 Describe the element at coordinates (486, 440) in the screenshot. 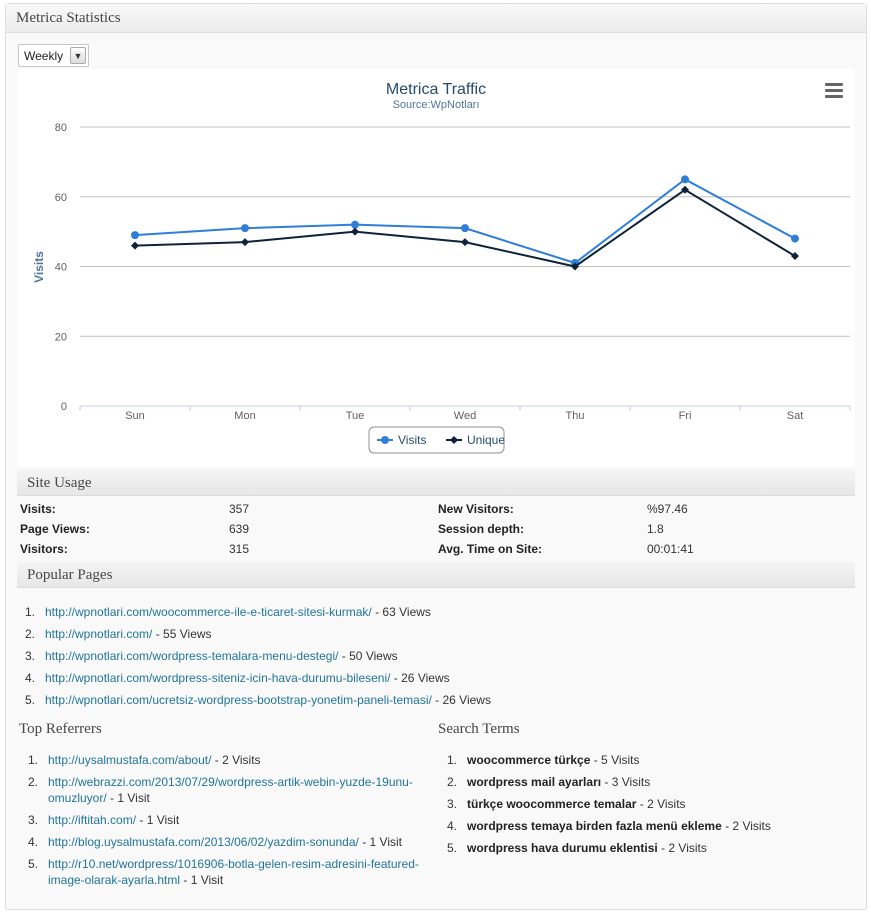

I see `legend-label-unique: Unique` at that location.